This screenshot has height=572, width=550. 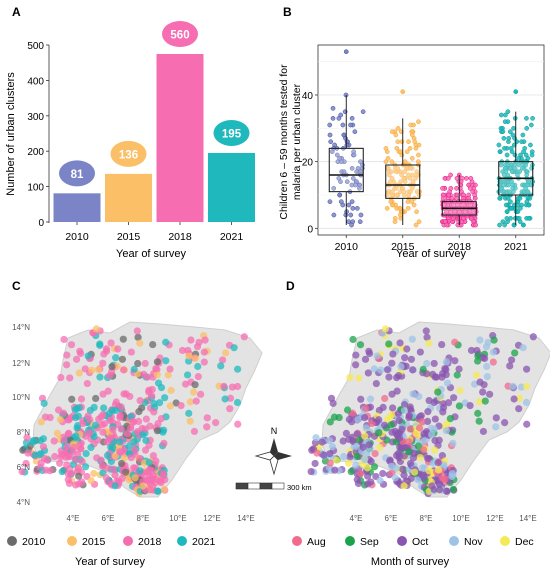 I want to click on legend-c: 2010 2015 2018 2021 Year of survey, so click(x=111, y=552).